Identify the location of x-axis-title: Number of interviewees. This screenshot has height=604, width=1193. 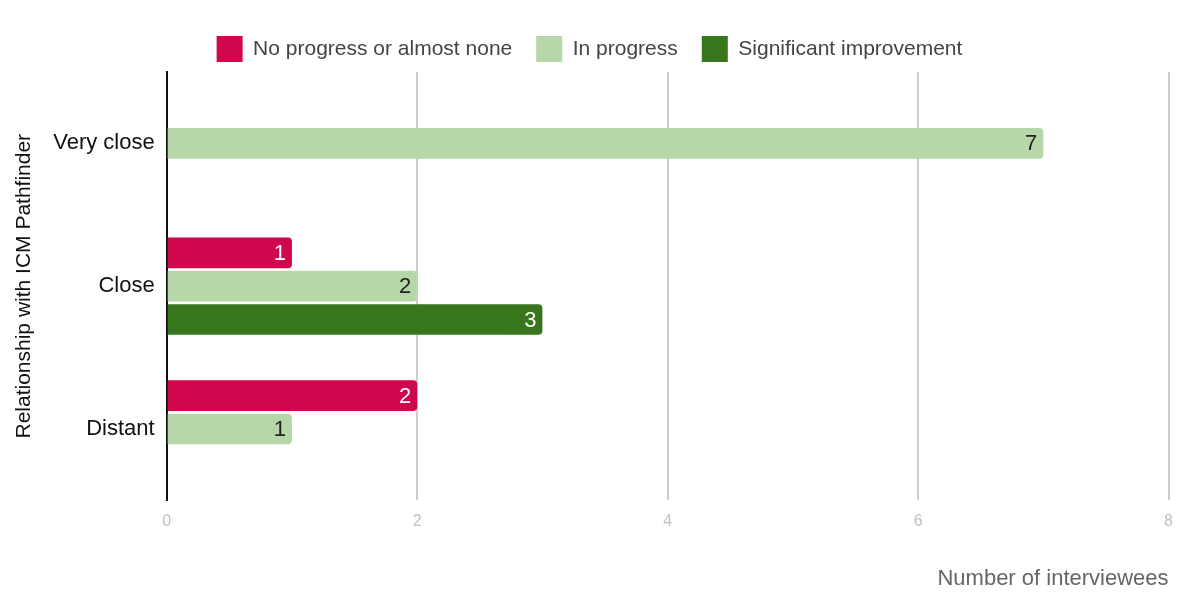
(1053, 577).